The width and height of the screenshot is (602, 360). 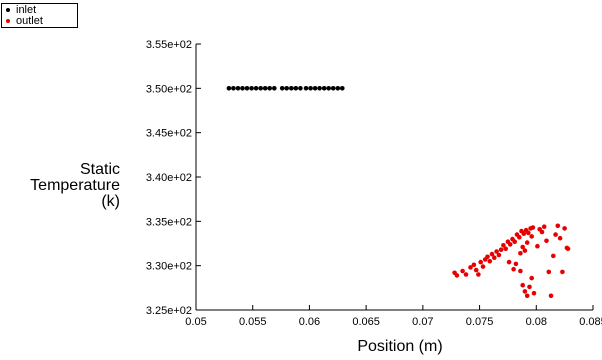 What do you see at coordinates (309, 322) in the screenshot?
I see `x-tick-label: 0.06` at bounding box center [309, 322].